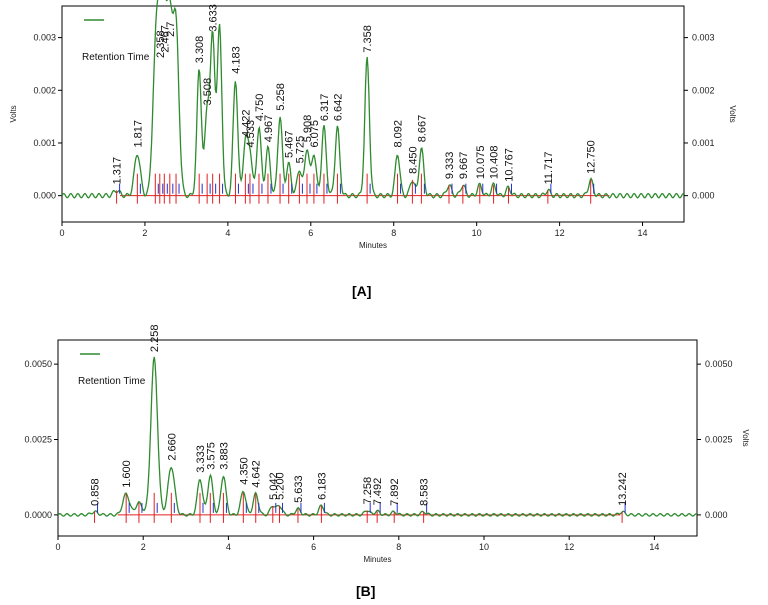  I want to click on peak-label: 11.717, so click(549, 168).